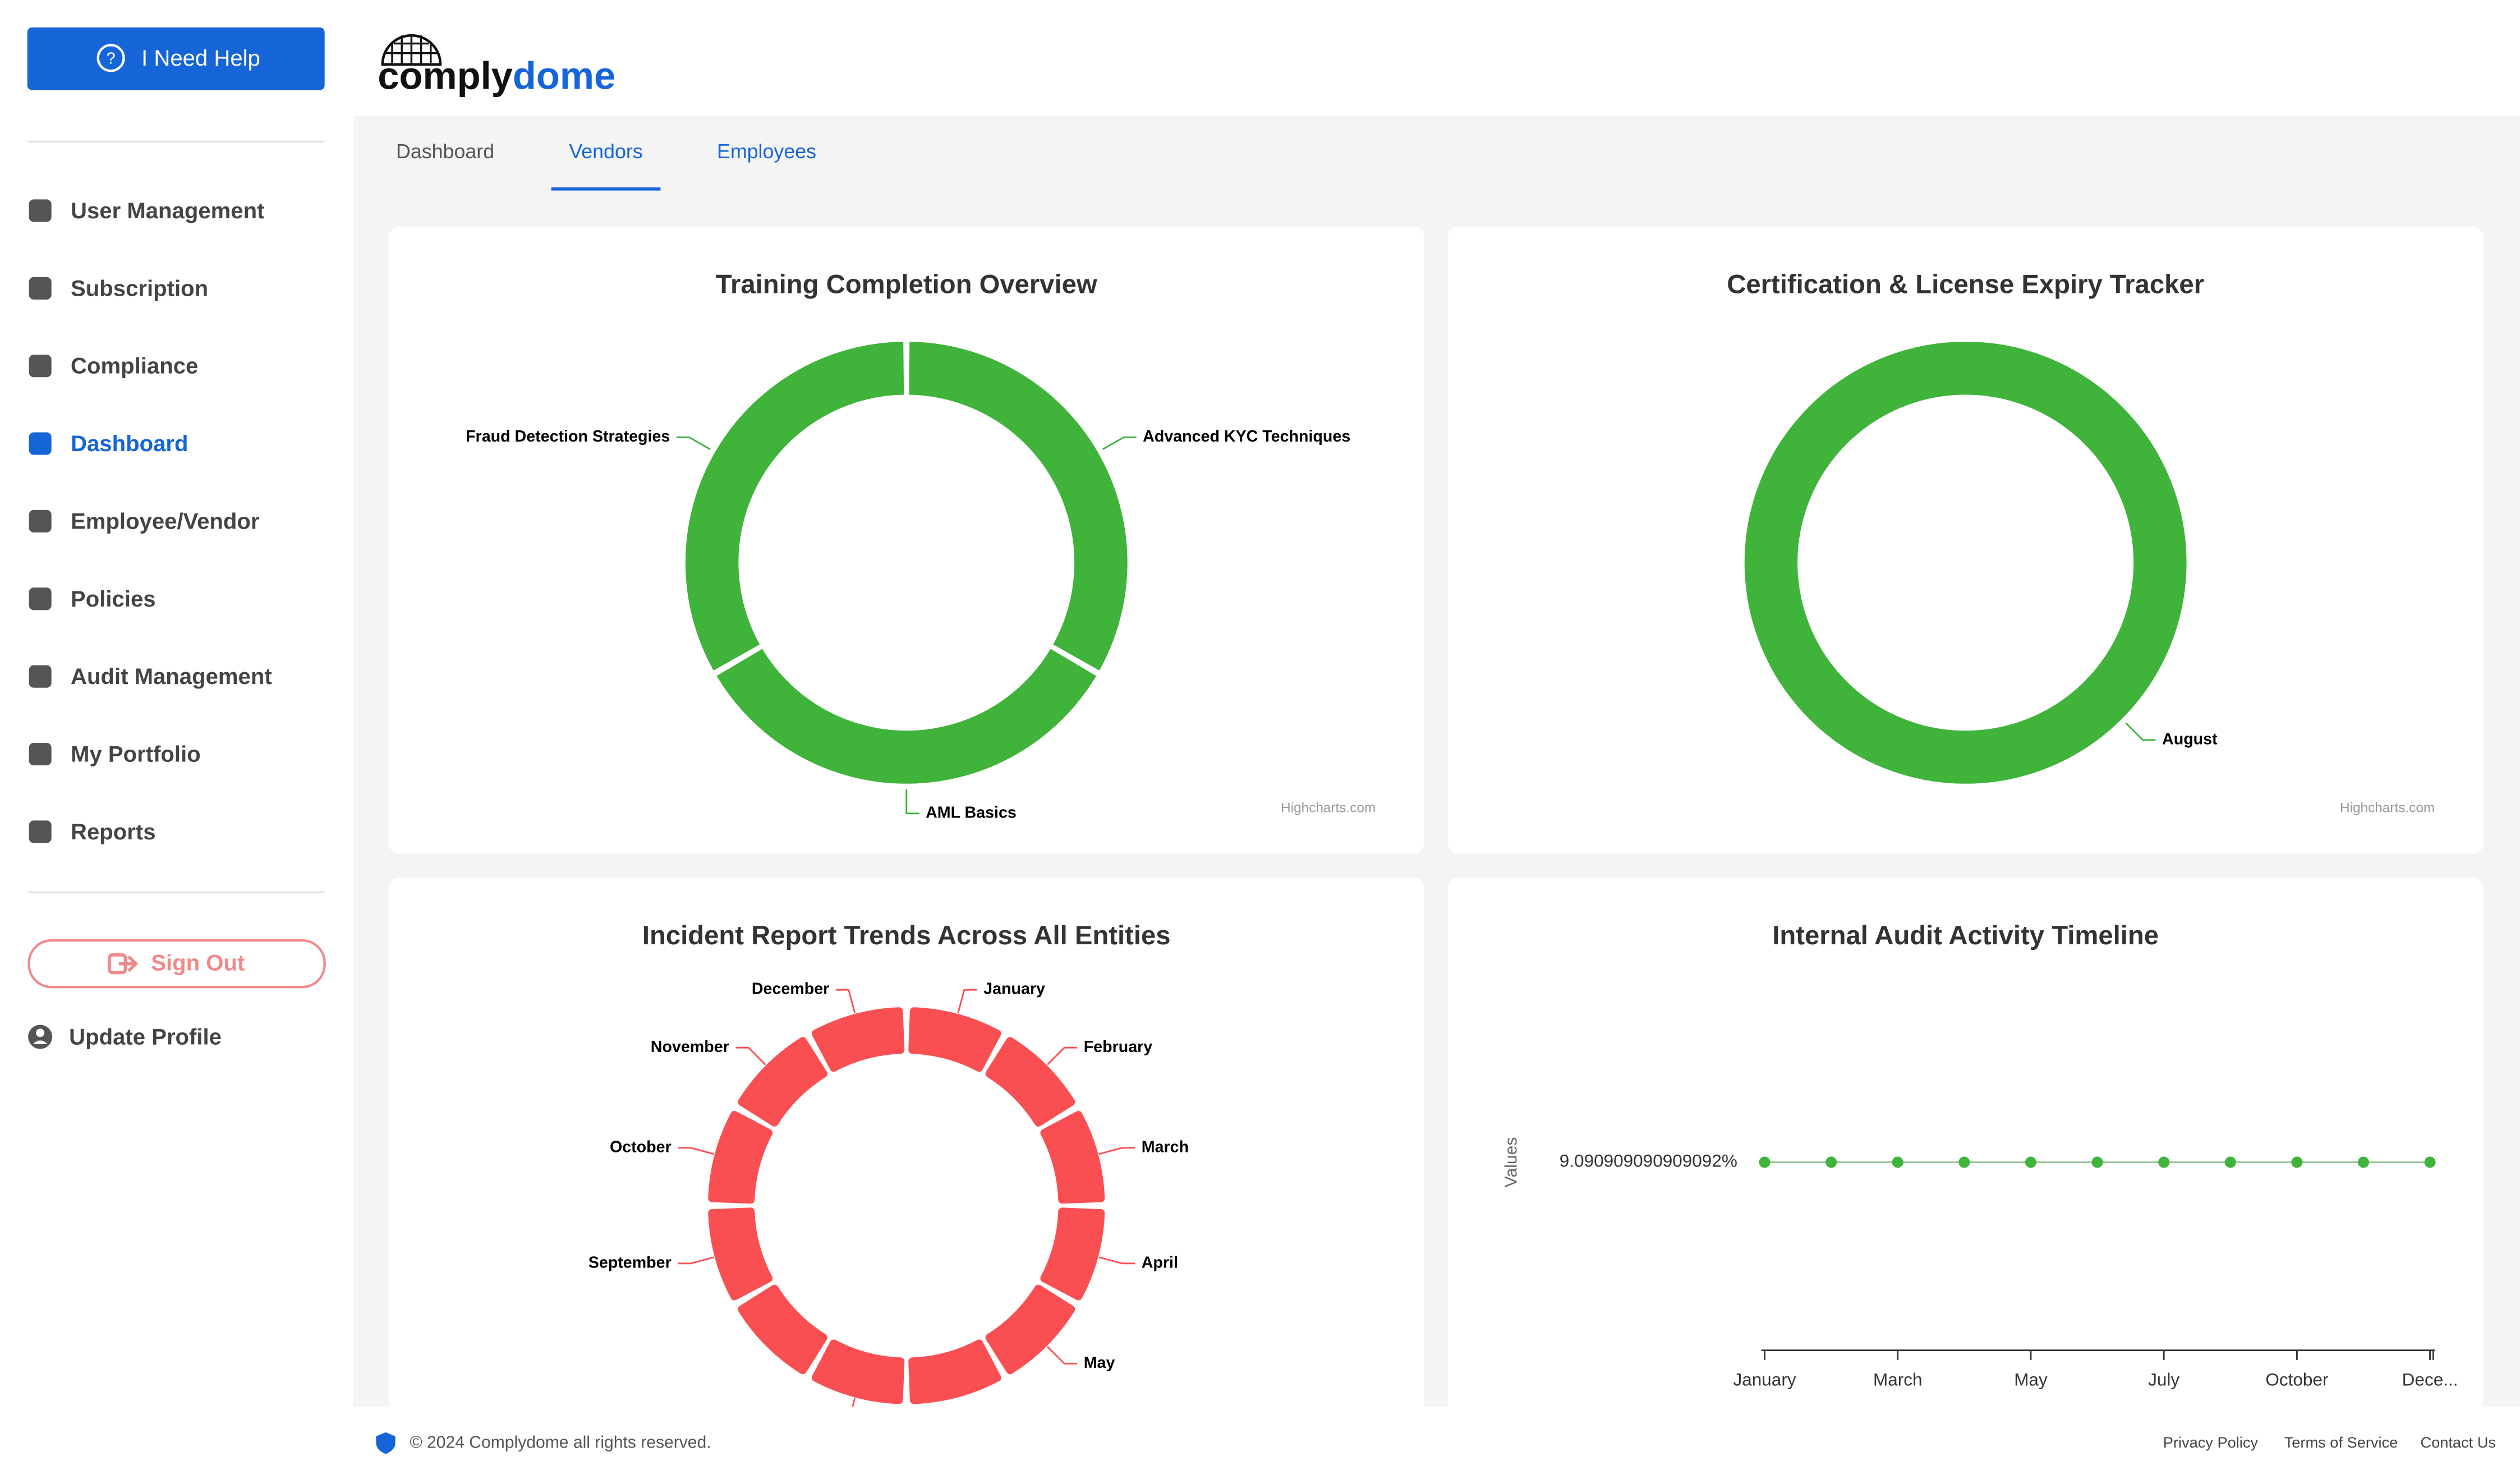 This screenshot has width=2520, height=1479. Describe the element at coordinates (767, 151) in the screenshot. I see `tab: Employees` at that location.